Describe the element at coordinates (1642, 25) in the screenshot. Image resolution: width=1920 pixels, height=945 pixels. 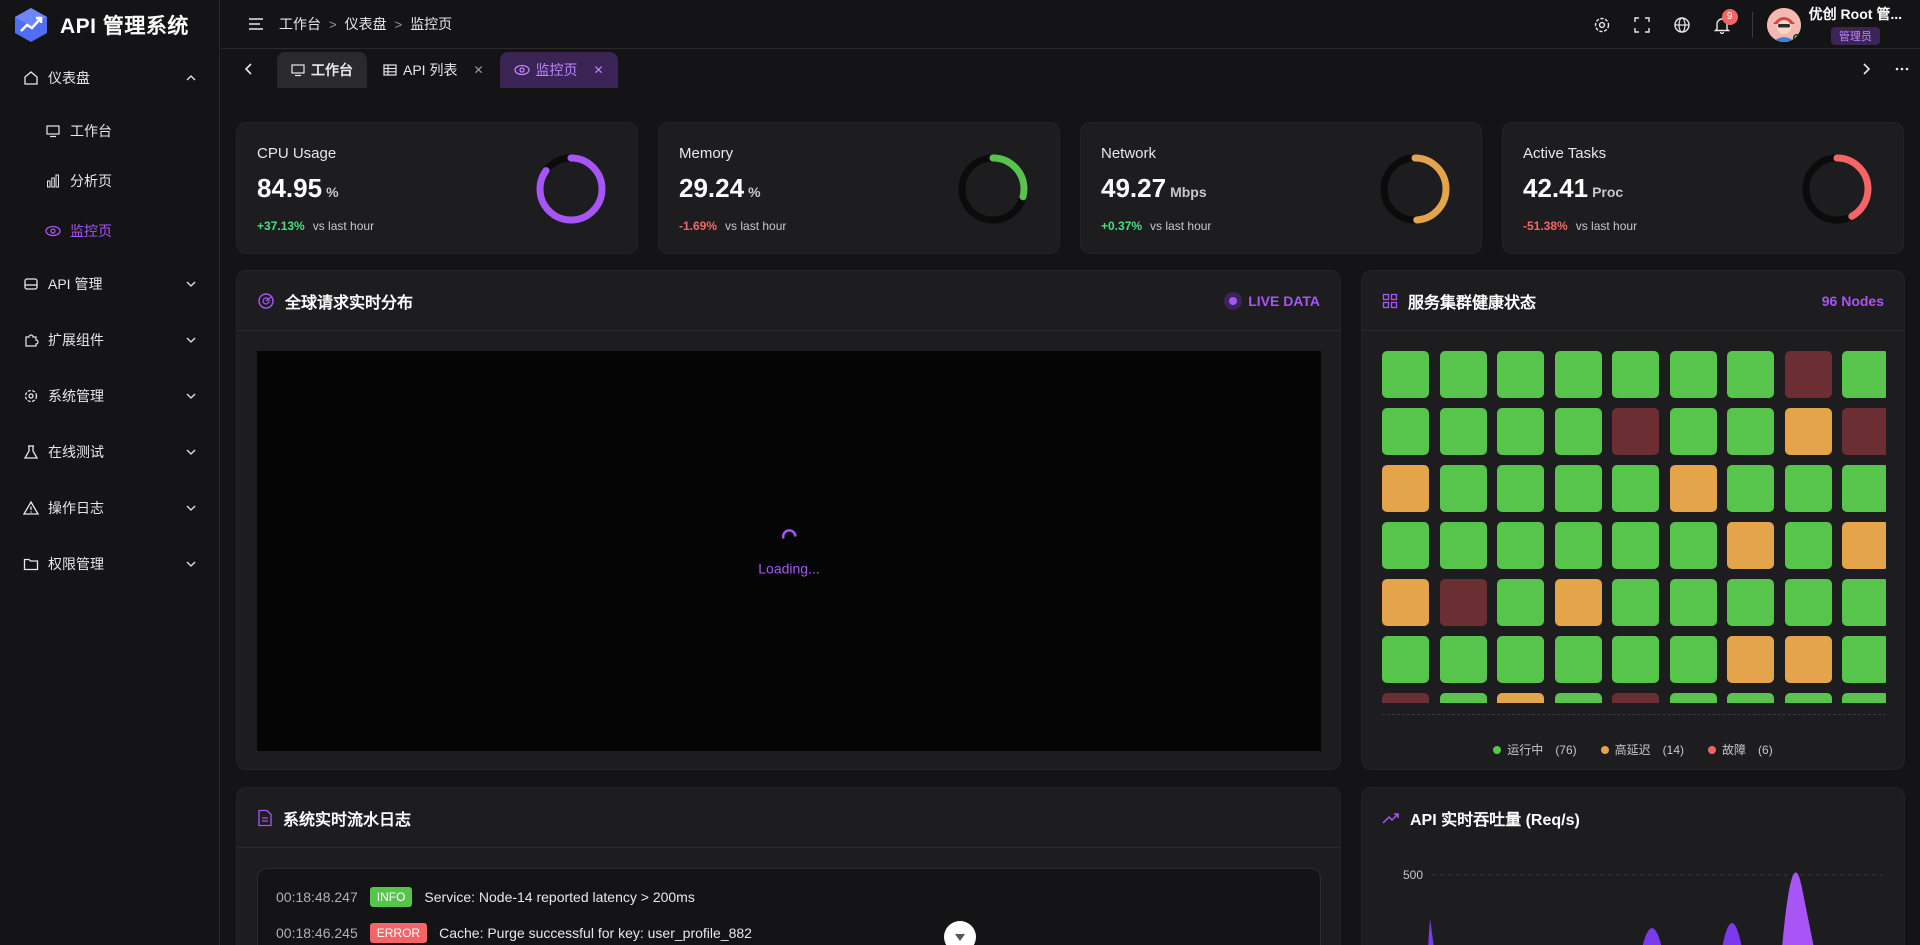
I see `fullscreen-button` at that location.